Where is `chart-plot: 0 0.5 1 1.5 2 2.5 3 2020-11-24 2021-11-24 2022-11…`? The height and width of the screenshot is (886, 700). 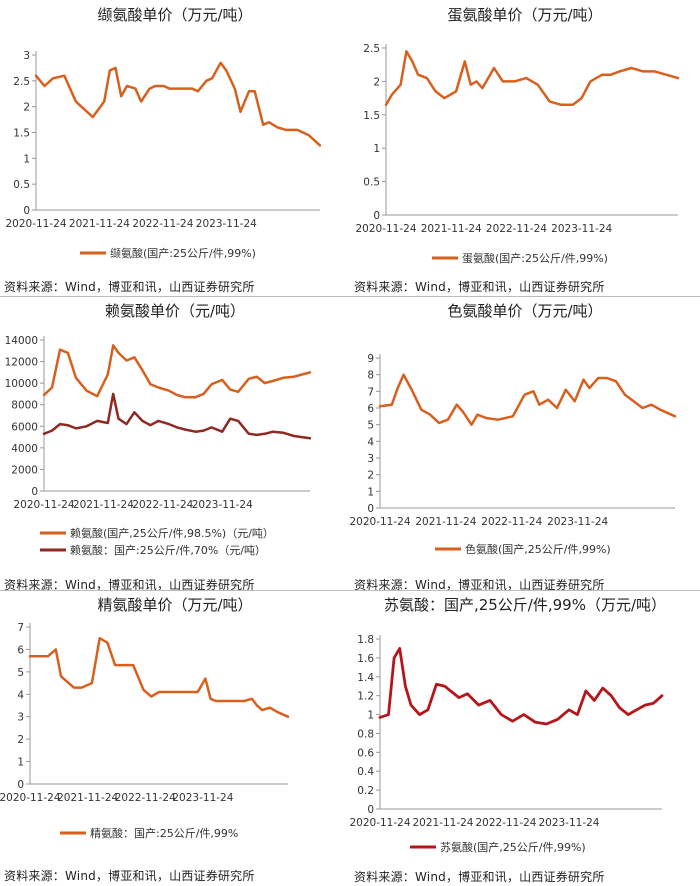 chart-plot: 0 0.5 1 1.5 2 2.5 3 2020-11-24 2021-11-24 2022-11… is located at coordinates (163, 155).